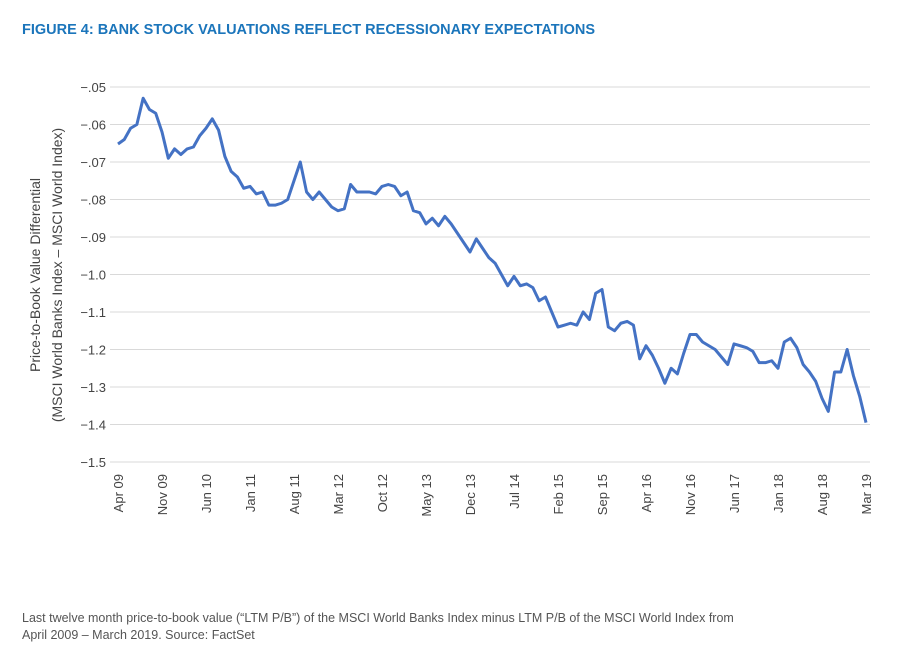 This screenshot has height=659, width=919. Describe the element at coordinates (602, 494) in the screenshot. I see `x-tick-label: Sep 15` at that location.